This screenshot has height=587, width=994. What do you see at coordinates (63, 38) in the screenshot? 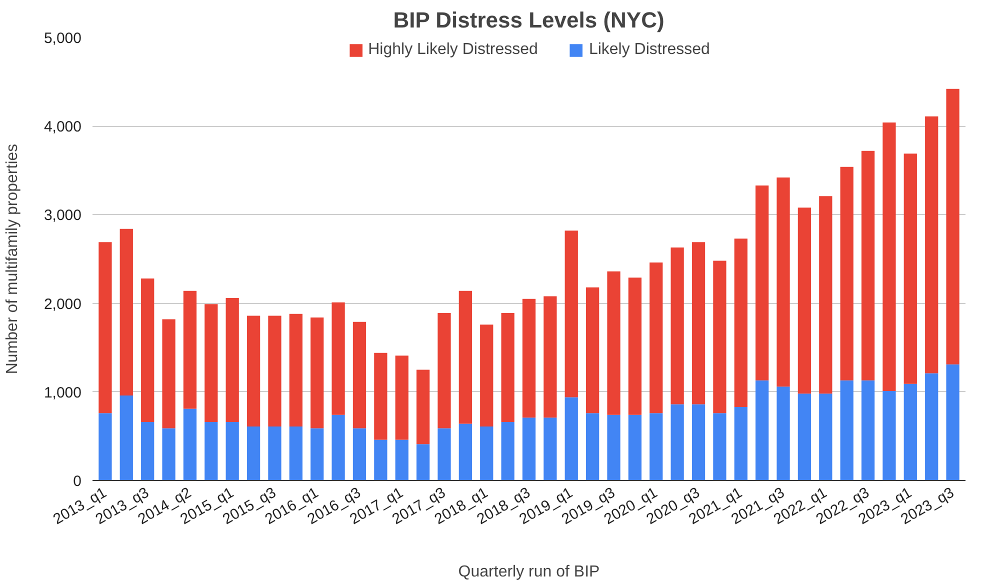
I see `y-tick-label: 5,000` at bounding box center [63, 38].